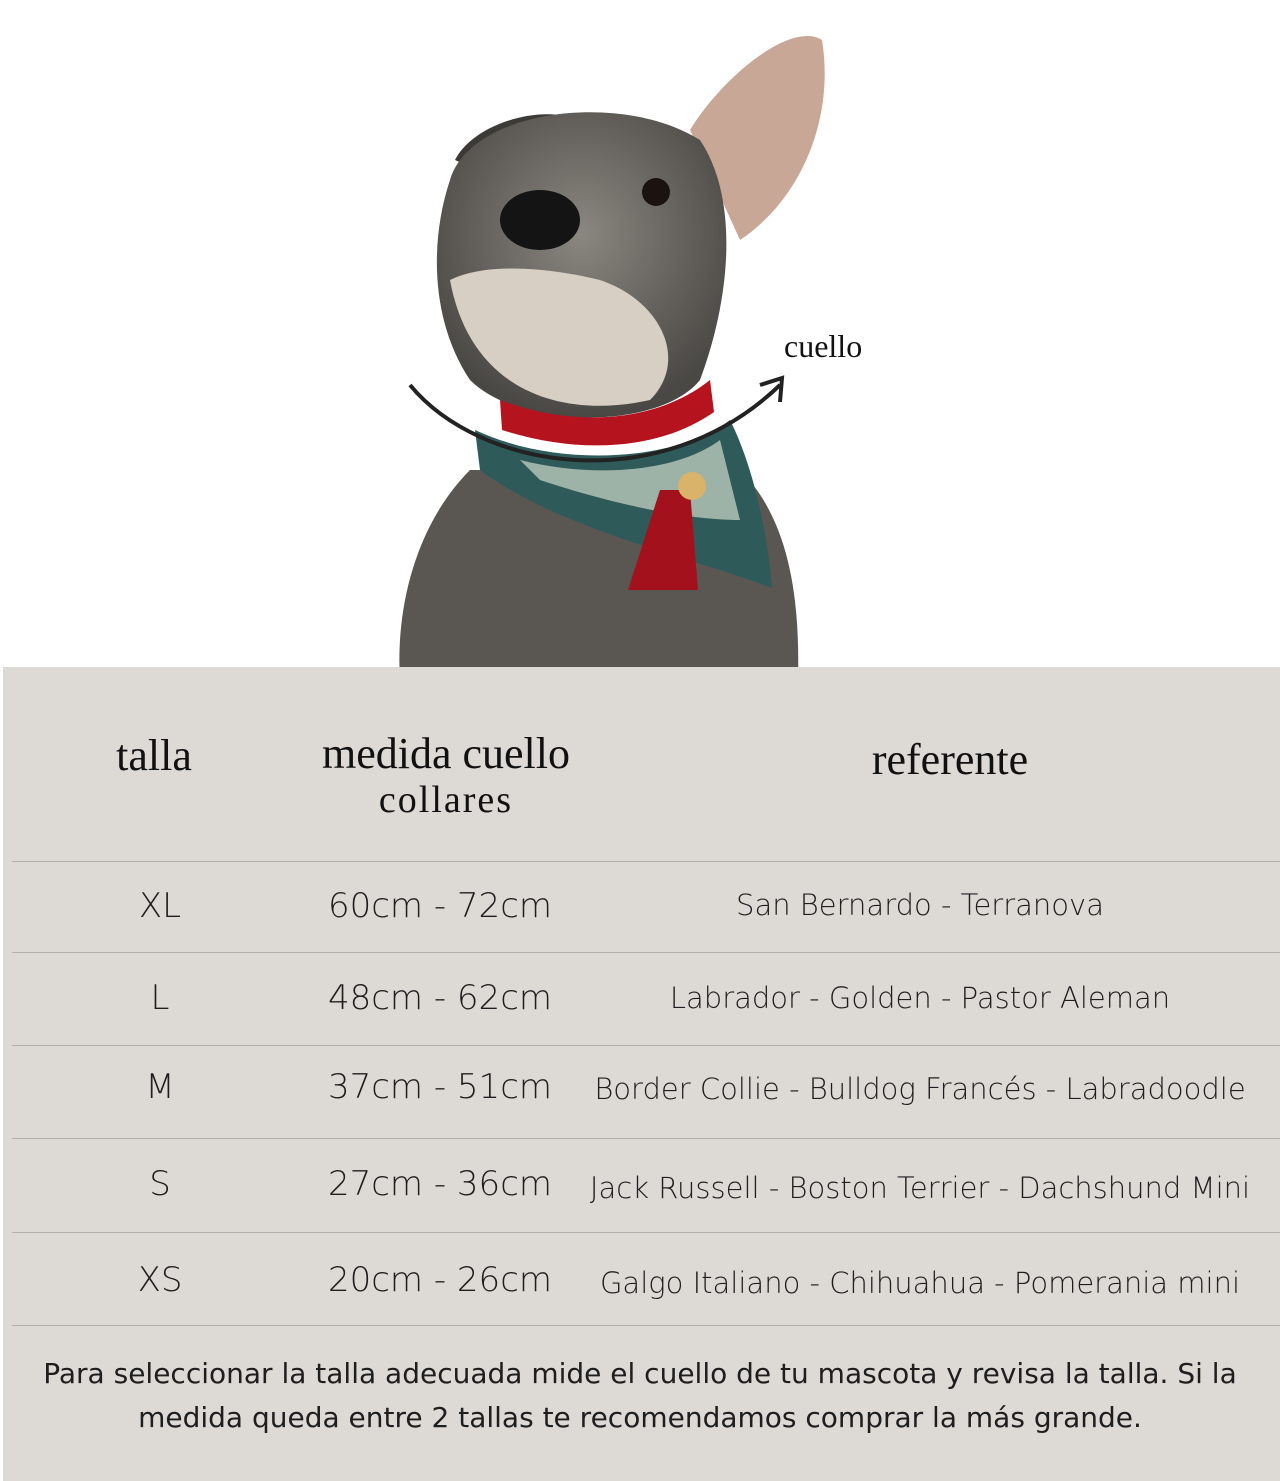 The height and width of the screenshot is (1481, 1280). What do you see at coordinates (920, 998) in the screenshot?
I see `row-reference: Labrador - Golden - Pastor Aleman` at bounding box center [920, 998].